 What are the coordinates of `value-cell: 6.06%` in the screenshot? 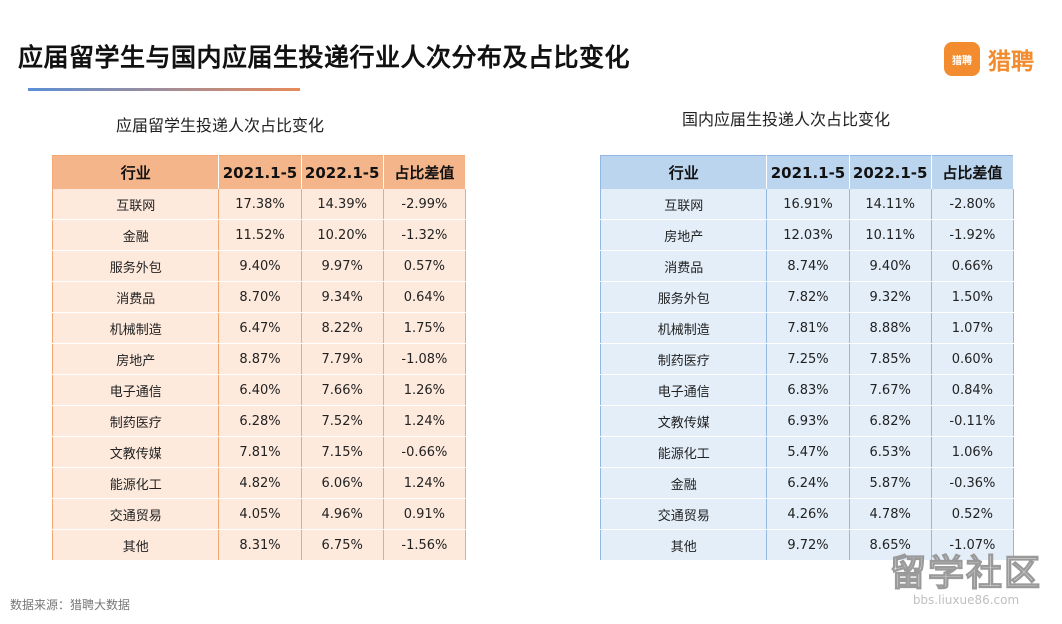 It's located at (342, 483).